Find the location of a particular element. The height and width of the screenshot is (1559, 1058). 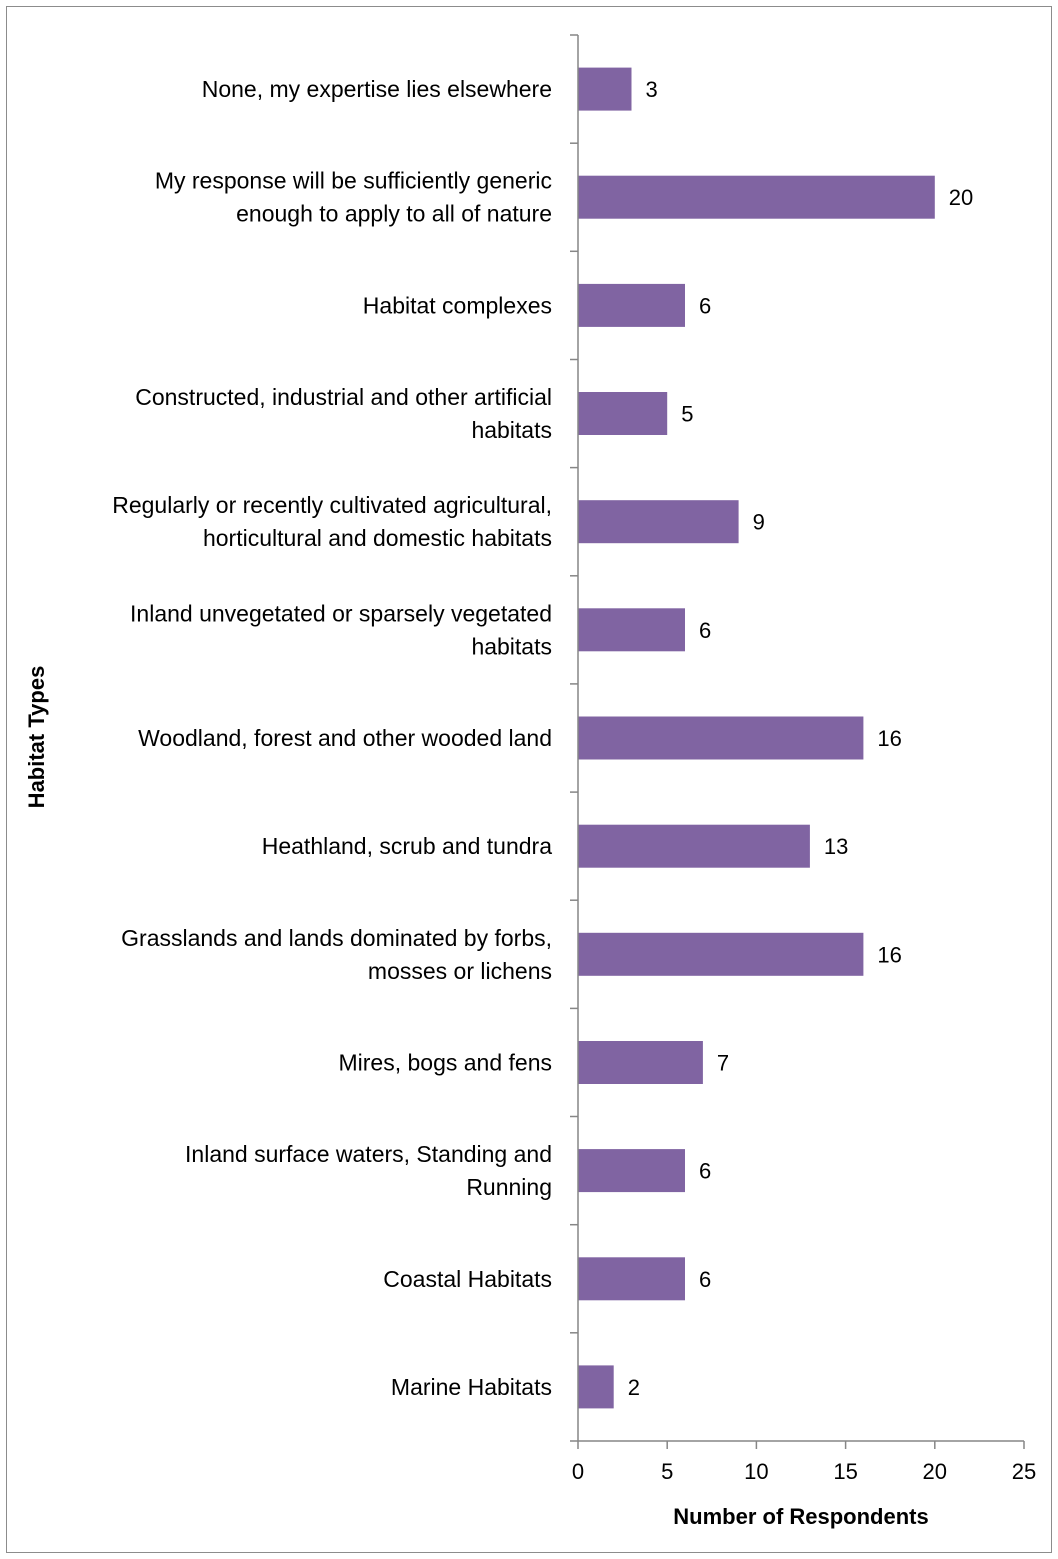

category-label: None, my expertise lies elsewhere is located at coordinates (377, 89).